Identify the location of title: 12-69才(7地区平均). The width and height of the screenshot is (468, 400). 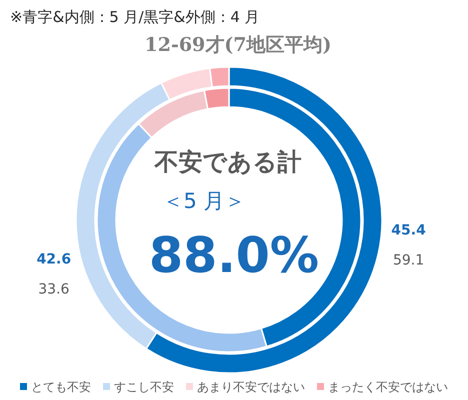
(238, 45).